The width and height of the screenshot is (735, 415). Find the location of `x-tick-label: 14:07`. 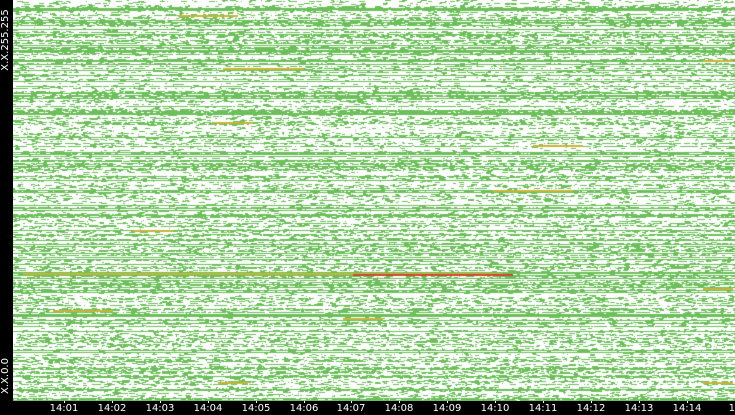

x-tick-label: 14:07 is located at coordinates (351, 408).